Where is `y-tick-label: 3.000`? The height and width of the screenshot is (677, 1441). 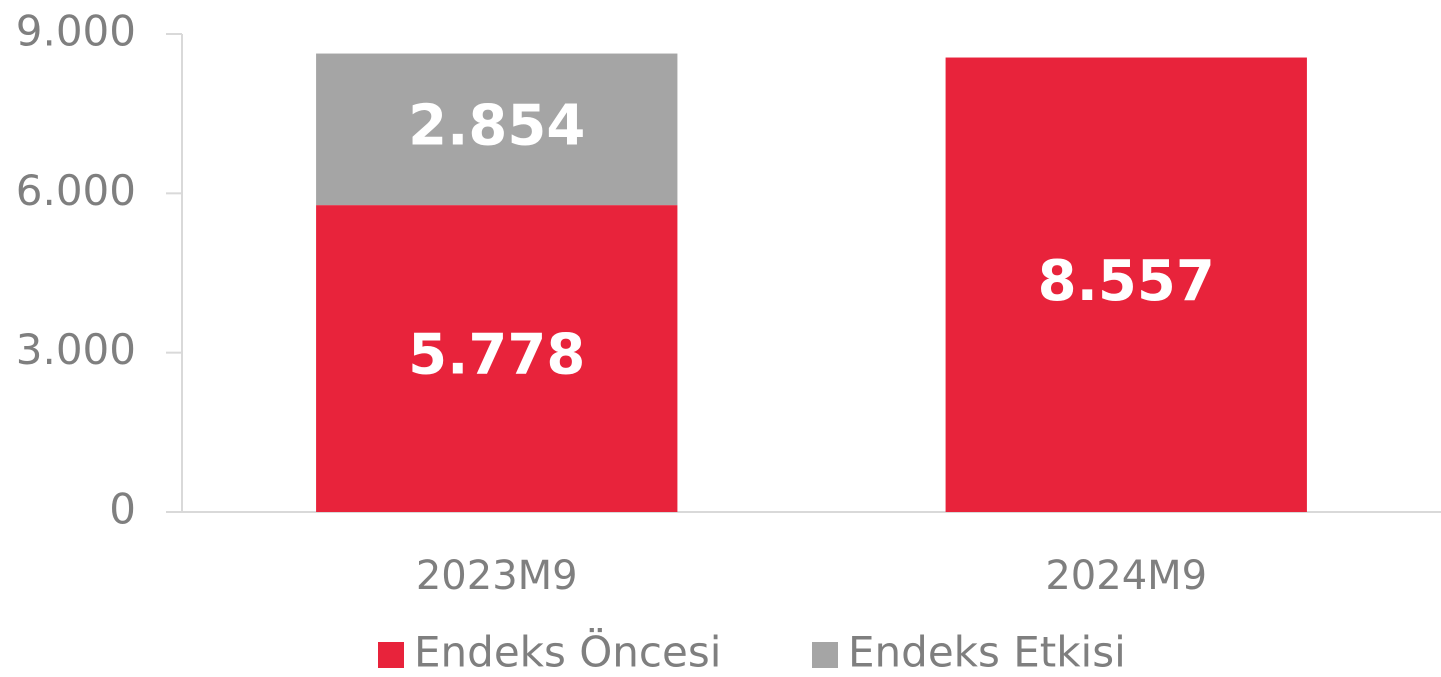 y-tick-label: 3.000 is located at coordinates (76, 349).